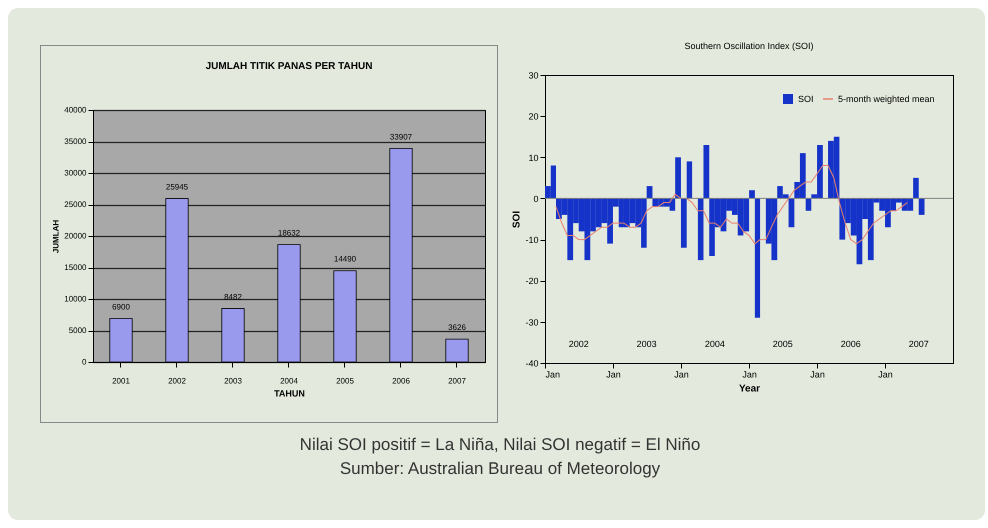 The height and width of the screenshot is (528, 988). What do you see at coordinates (401, 137) in the screenshot?
I see `data-label: 33907` at bounding box center [401, 137].